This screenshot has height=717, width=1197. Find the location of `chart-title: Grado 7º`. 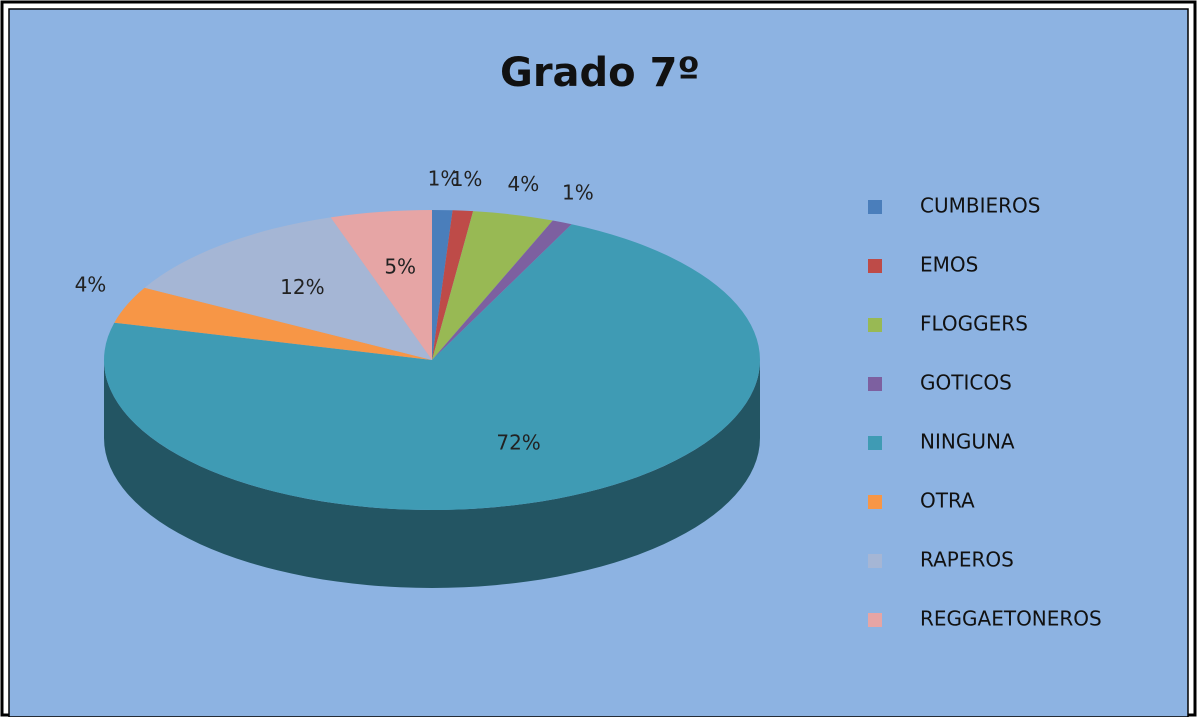

chart-title: Grado 7º is located at coordinates (600, 73).